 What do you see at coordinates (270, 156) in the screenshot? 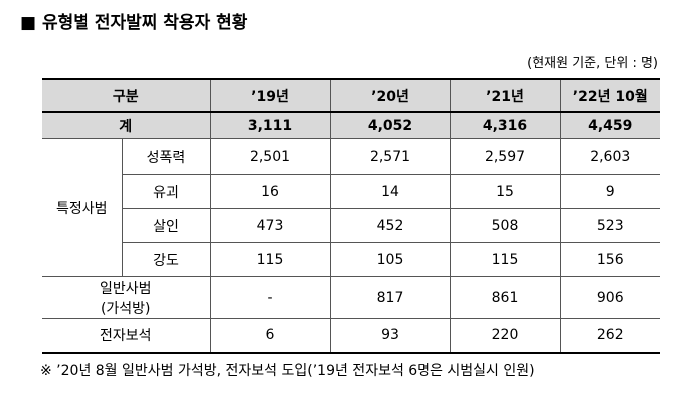
I see `cell: 2,501` at bounding box center [270, 156].